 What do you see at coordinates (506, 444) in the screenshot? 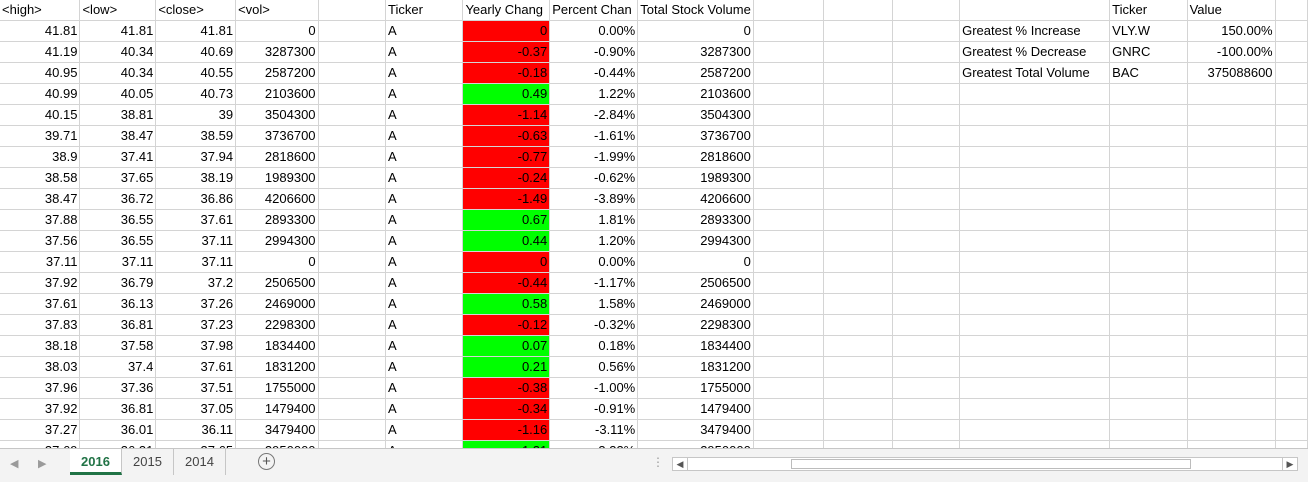
I see `cell-yearly-change: 1.21` at bounding box center [506, 444].